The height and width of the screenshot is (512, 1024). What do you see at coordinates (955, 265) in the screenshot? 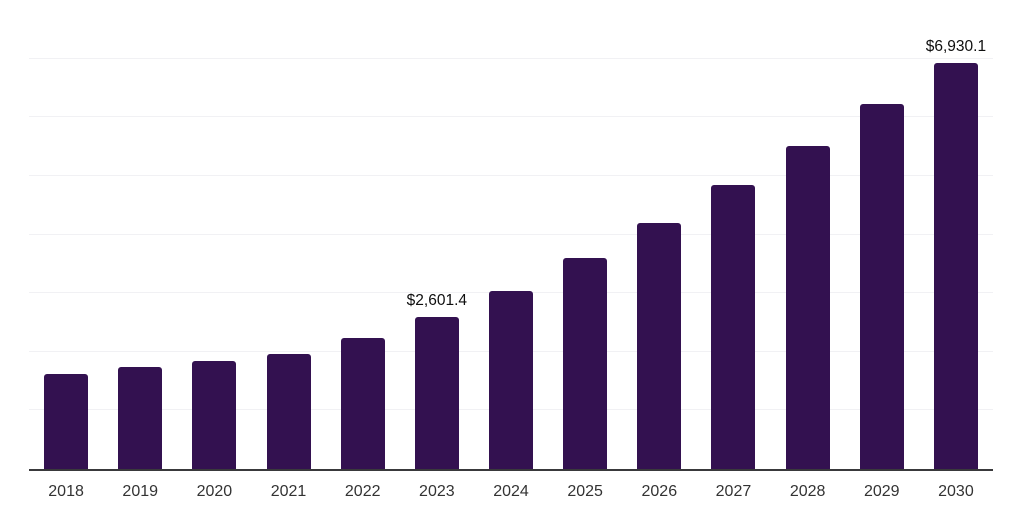
I see `bar-2030` at bounding box center [955, 265].